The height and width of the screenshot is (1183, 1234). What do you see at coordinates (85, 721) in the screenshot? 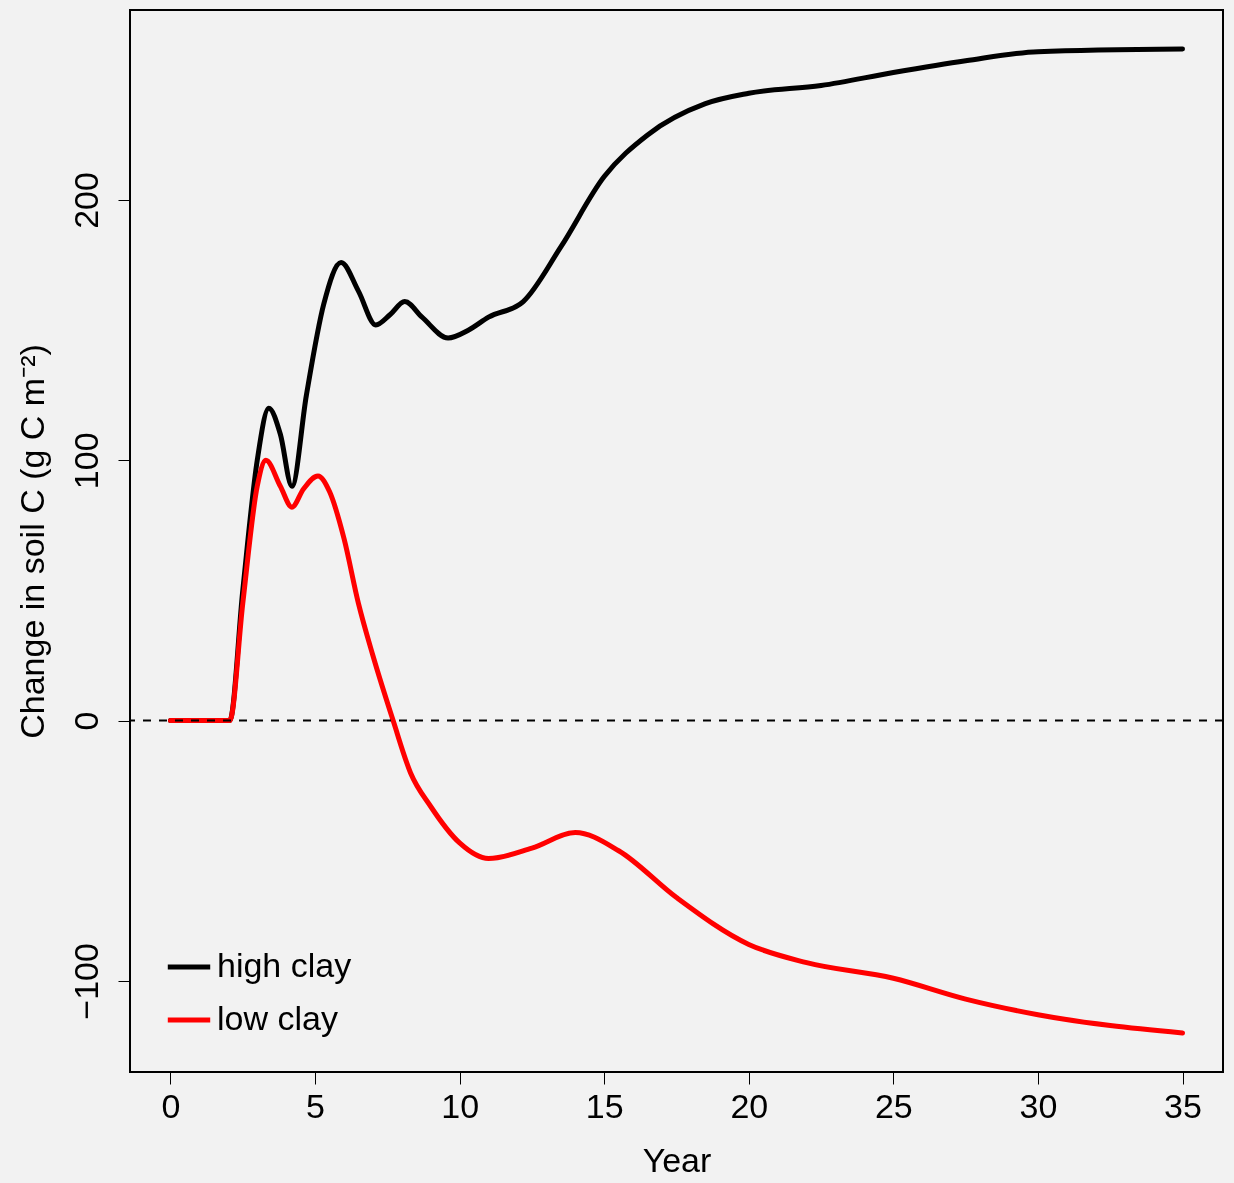
I see `y-tick-label: 0` at bounding box center [85, 721].